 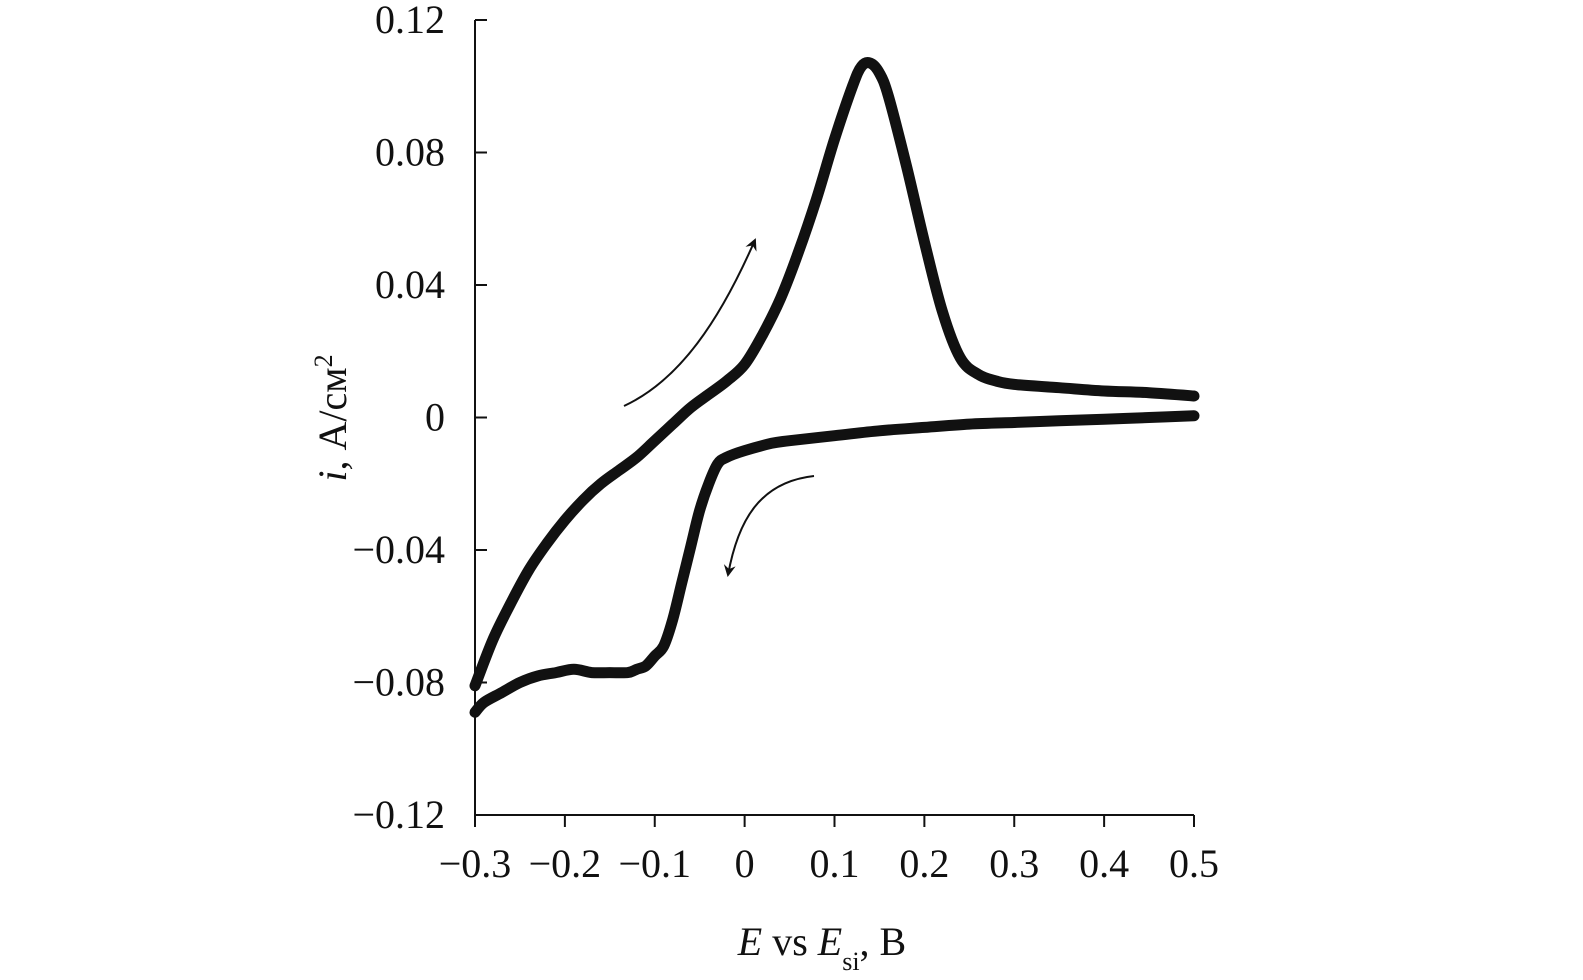 What do you see at coordinates (1194, 863) in the screenshot?
I see `x-tick-label: 0.5` at bounding box center [1194, 863].